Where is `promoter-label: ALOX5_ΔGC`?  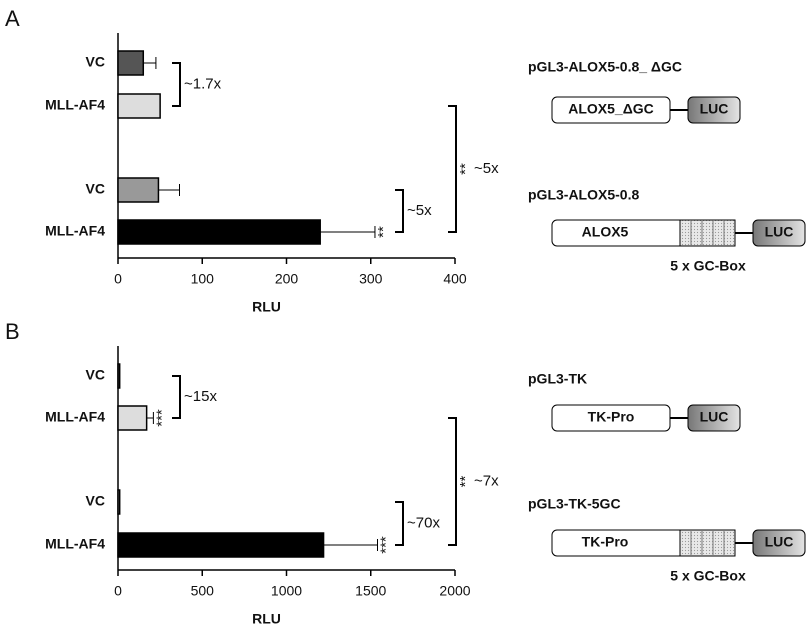 promoter-label: ALOX5_ΔGC is located at coordinates (611, 109).